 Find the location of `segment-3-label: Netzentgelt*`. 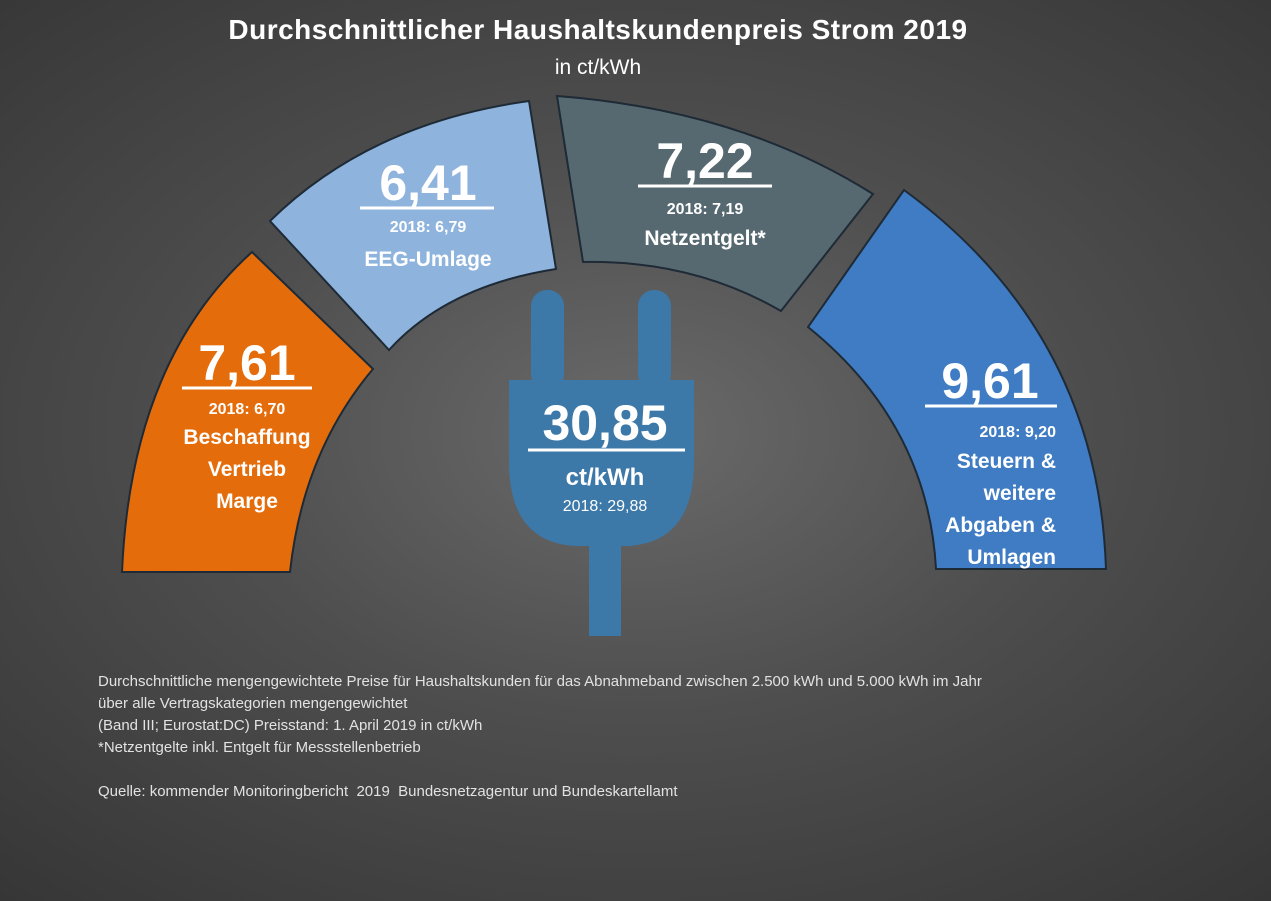

segment-3-label: Netzentgelt* is located at coordinates (705, 238).